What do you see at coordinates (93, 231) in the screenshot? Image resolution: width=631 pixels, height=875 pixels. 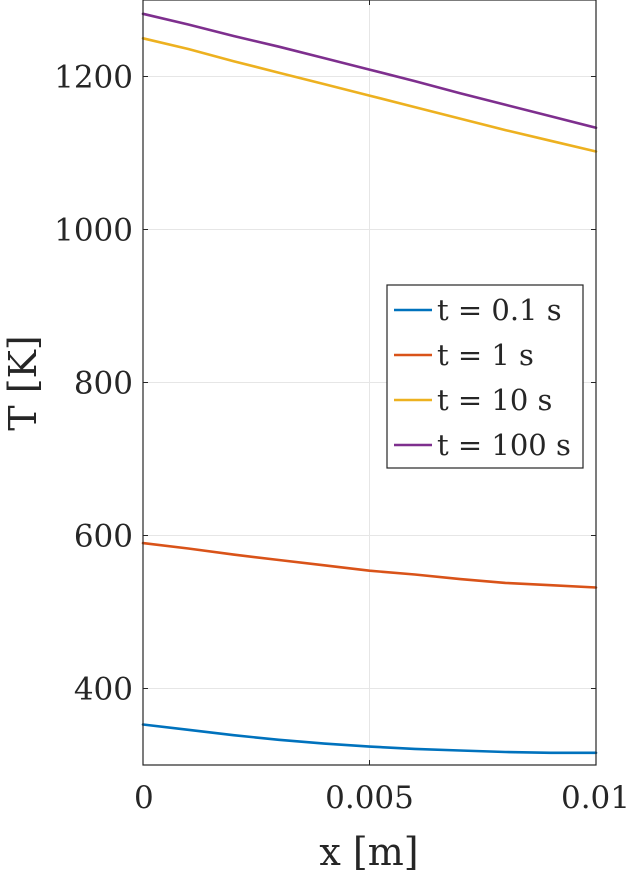 I see `y-tick-label: 1000` at bounding box center [93, 231].